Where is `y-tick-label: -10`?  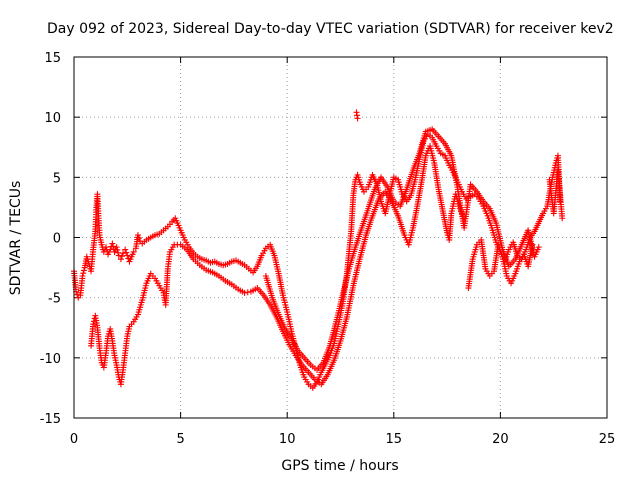
y-tick-label: -10 is located at coordinates (50, 359).